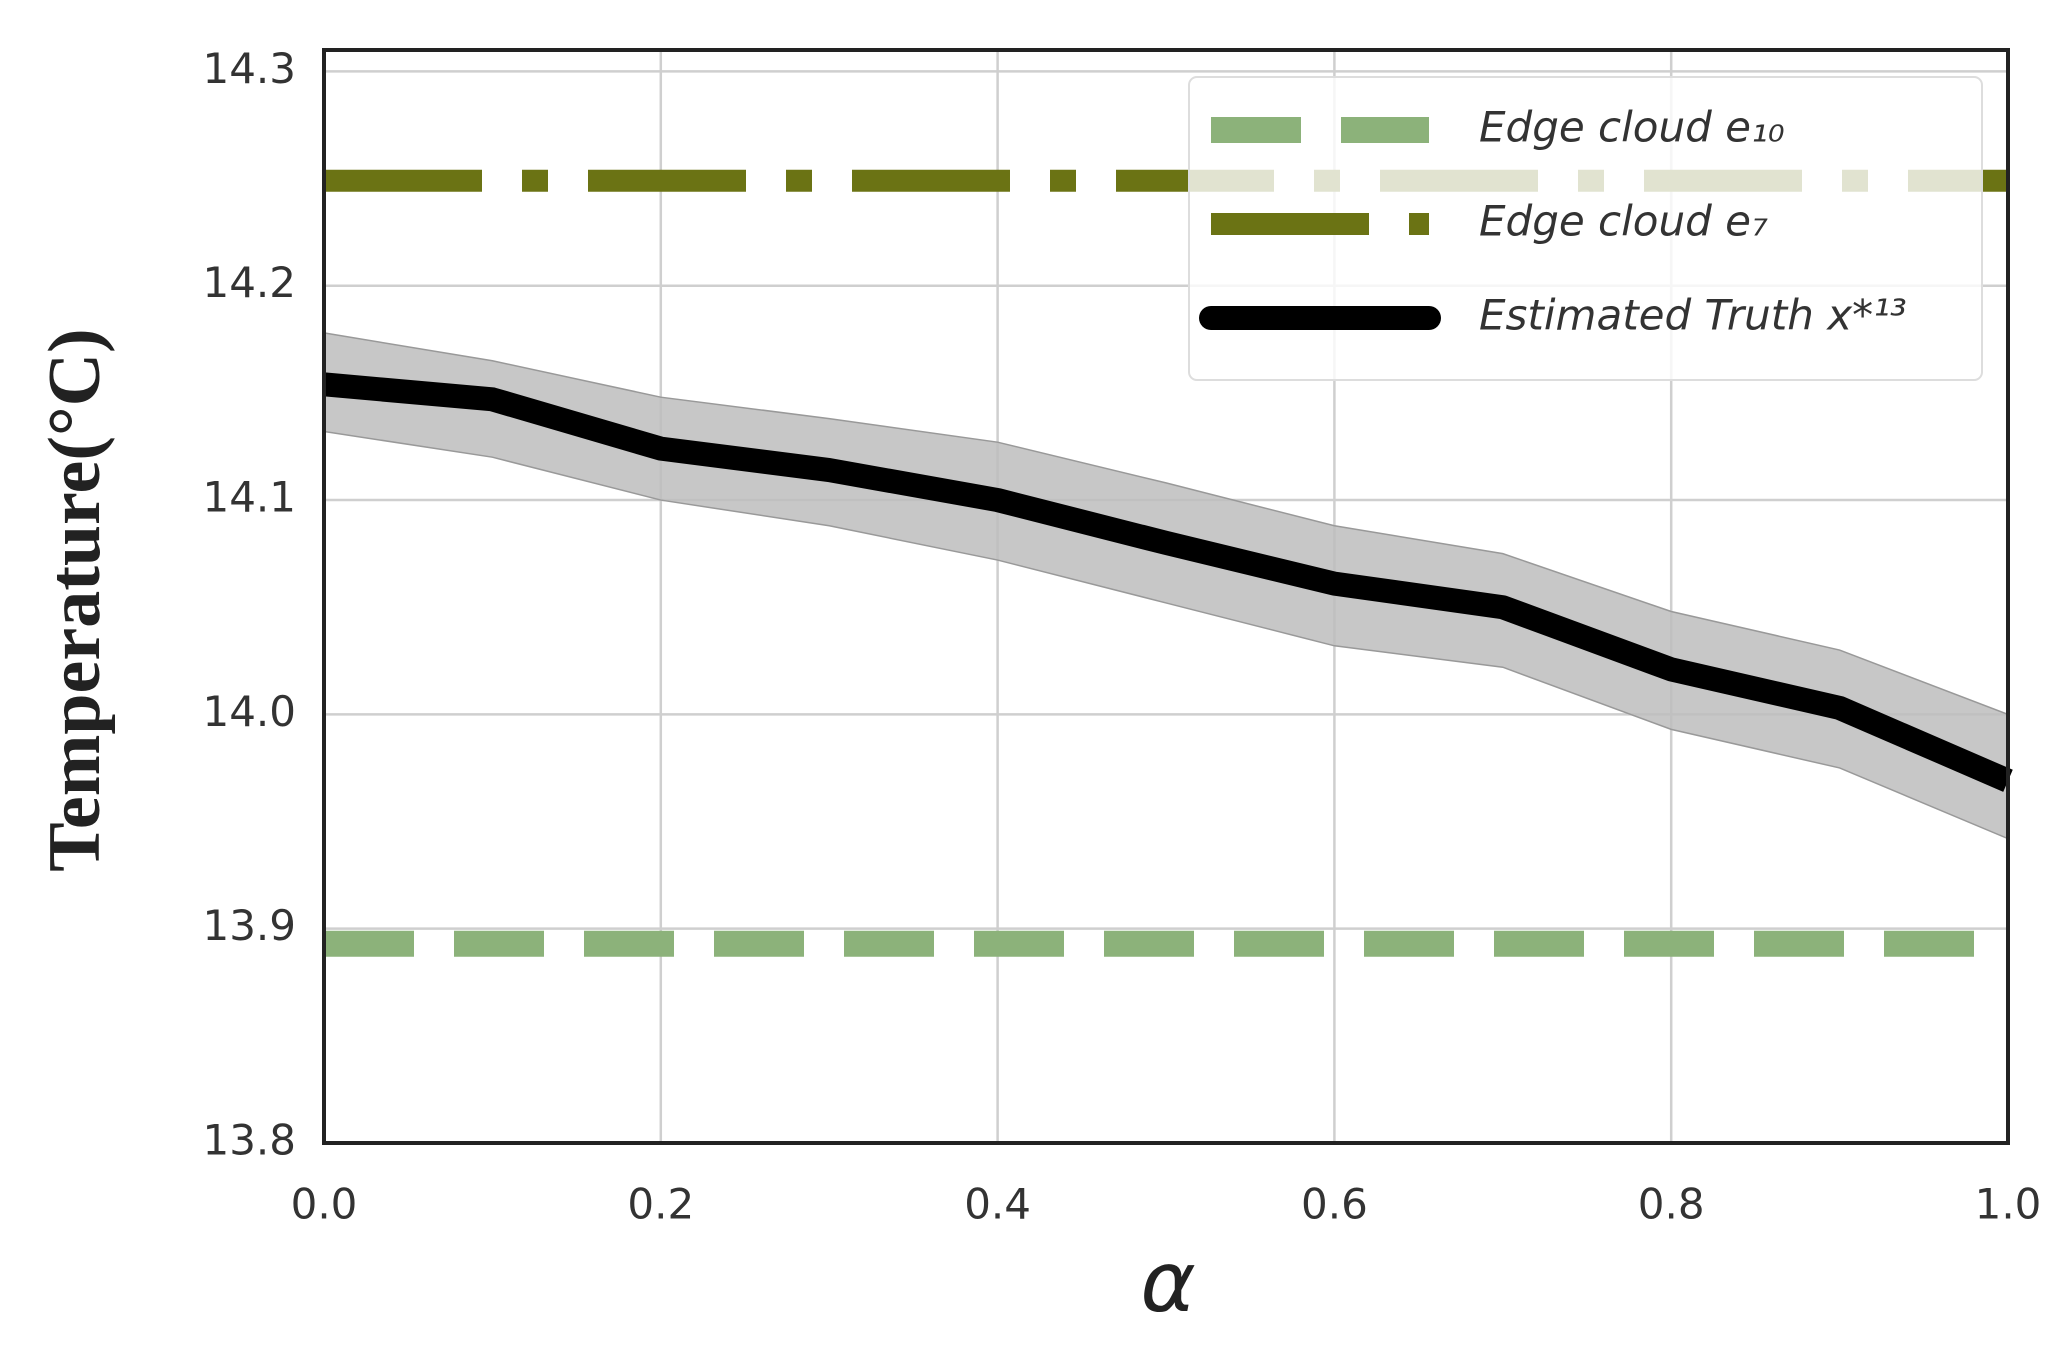 Image resolution: width=2071 pixels, height=1355 pixels. I want to click on legend-label: Edge cloud e₇, so click(1623, 221).